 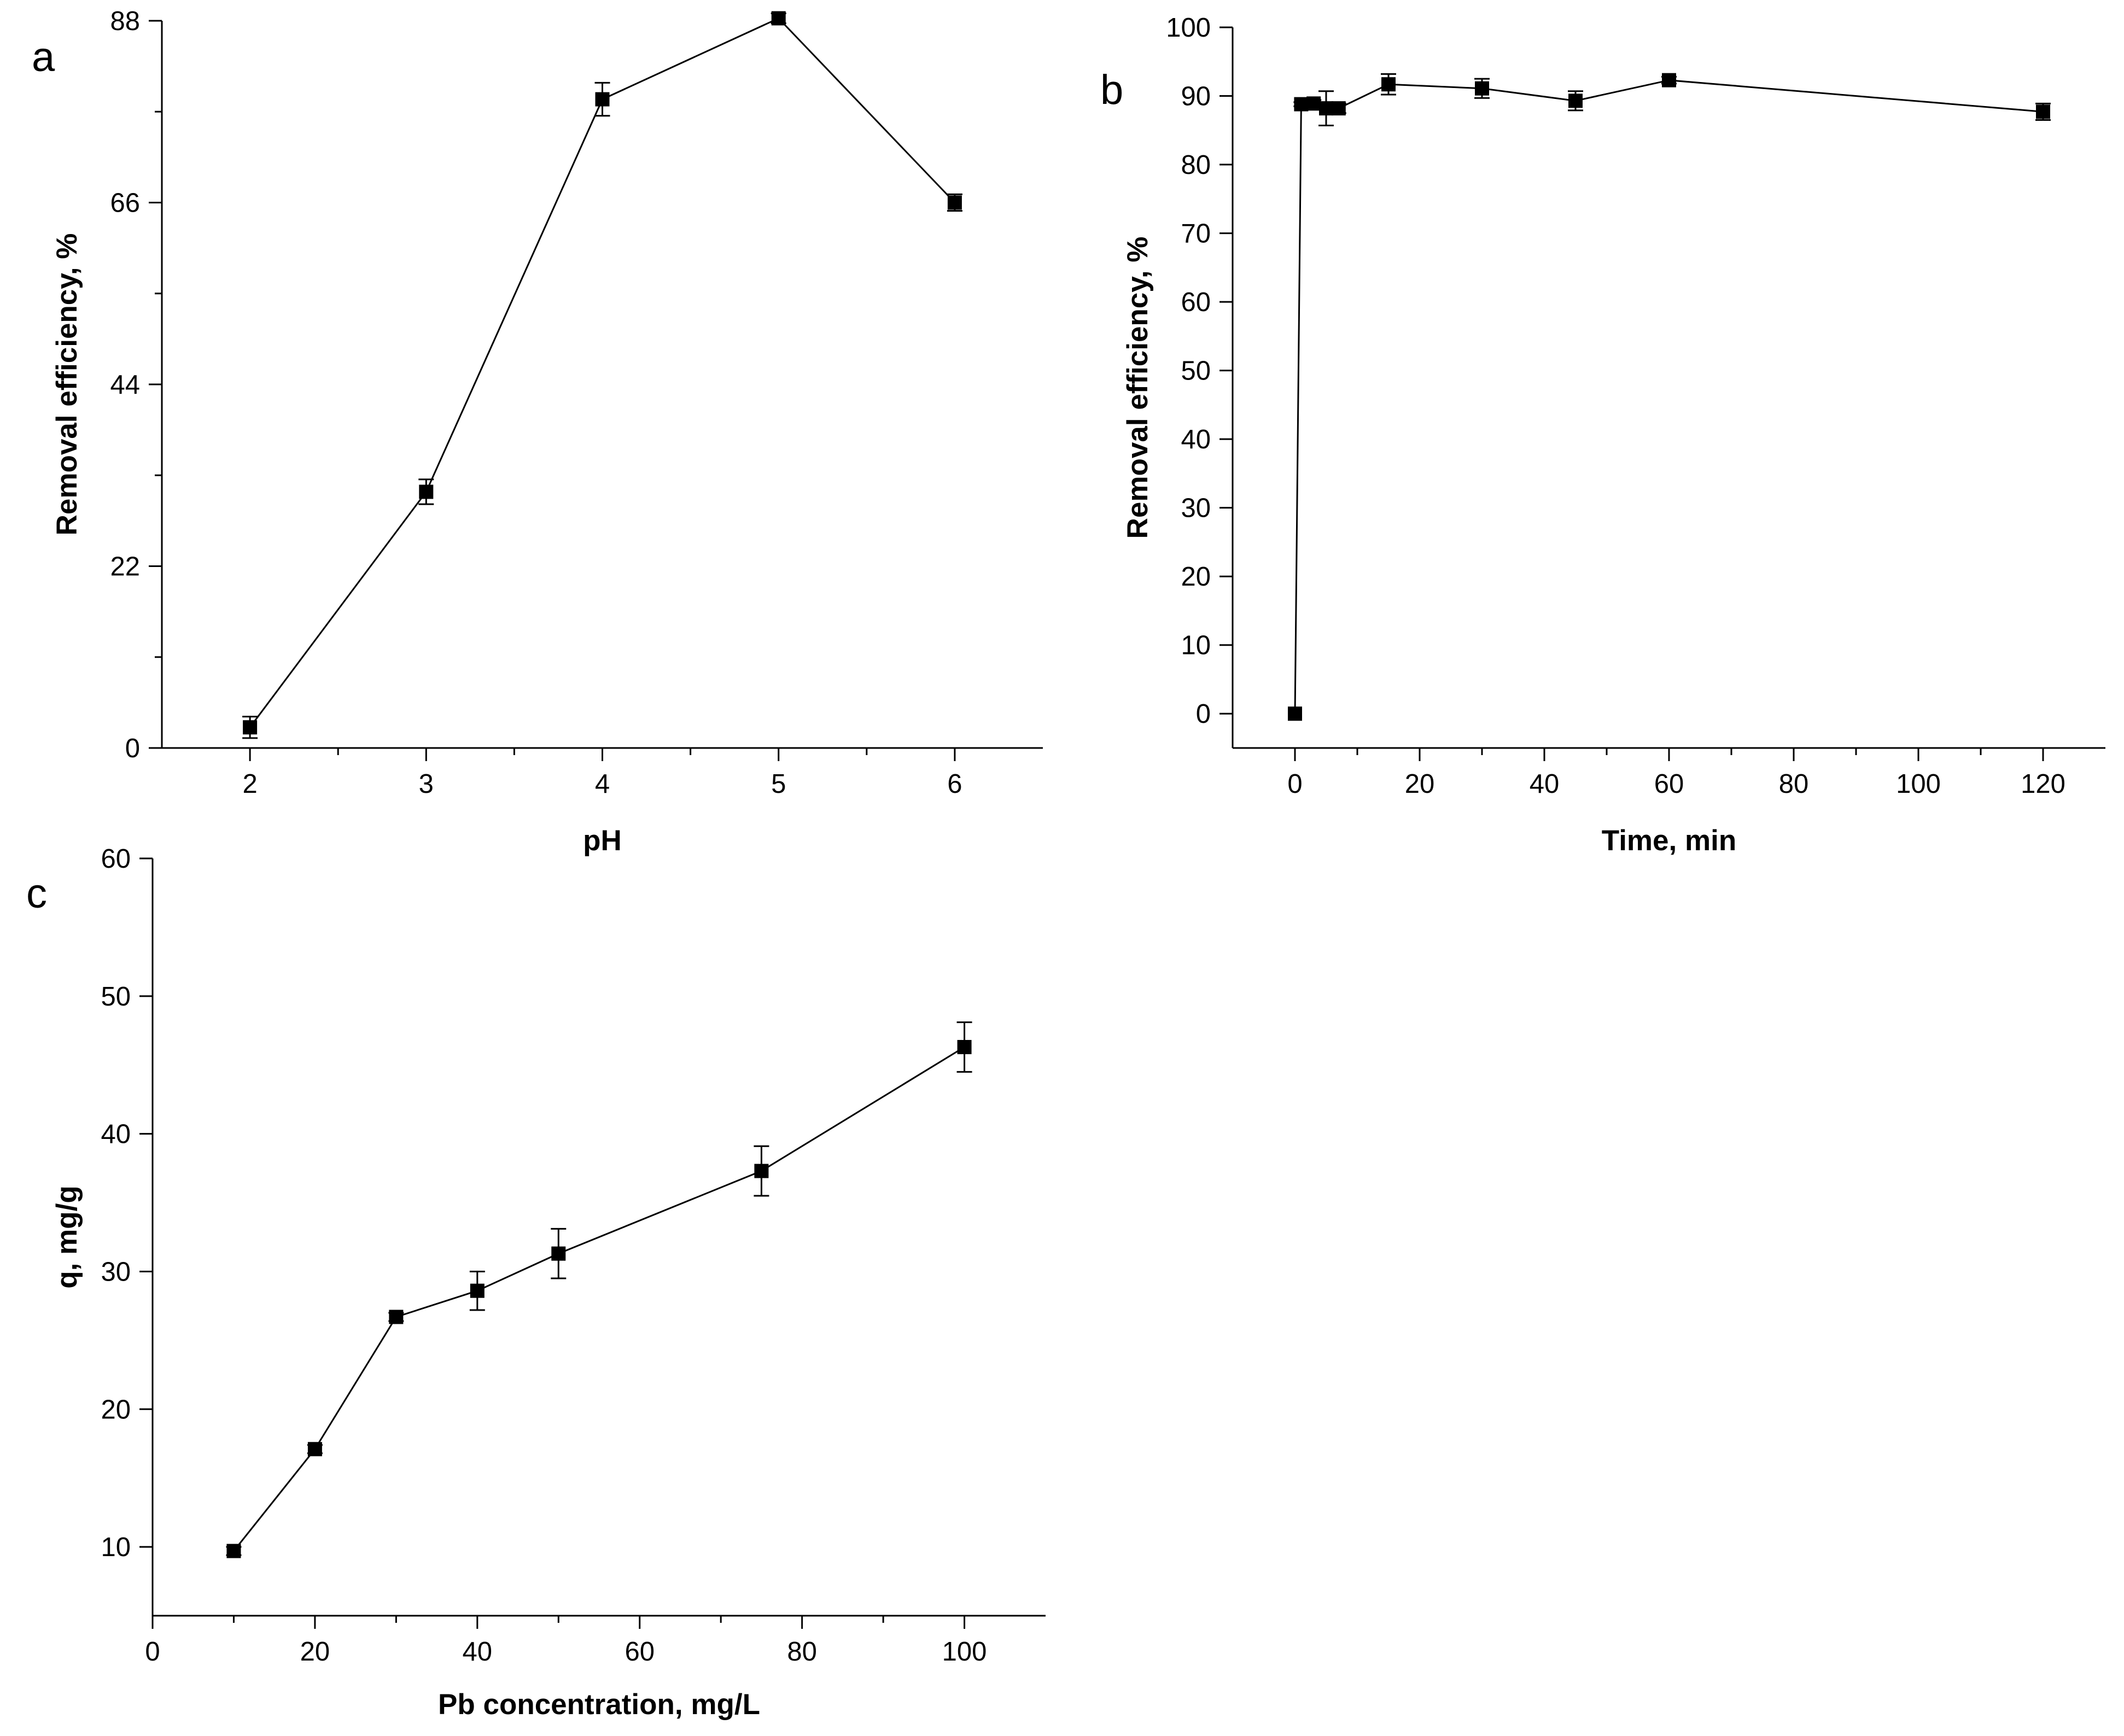 What do you see at coordinates (36, 893) in the screenshot?
I see `panel-letter: c` at bounding box center [36, 893].